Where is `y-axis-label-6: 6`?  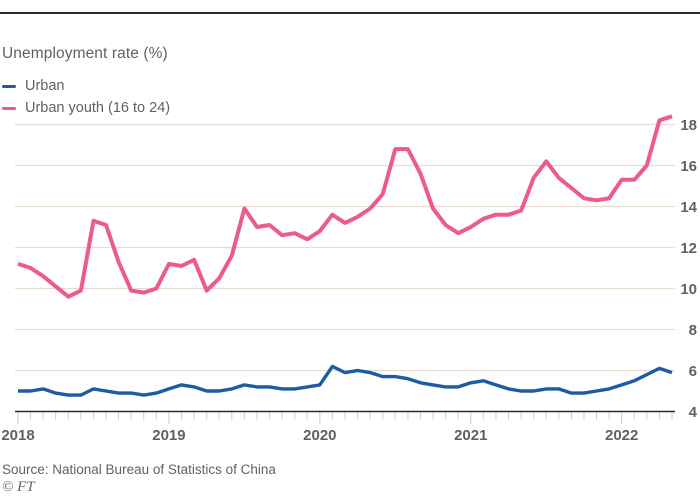
y-axis-label-6: 6 is located at coordinates (693, 371).